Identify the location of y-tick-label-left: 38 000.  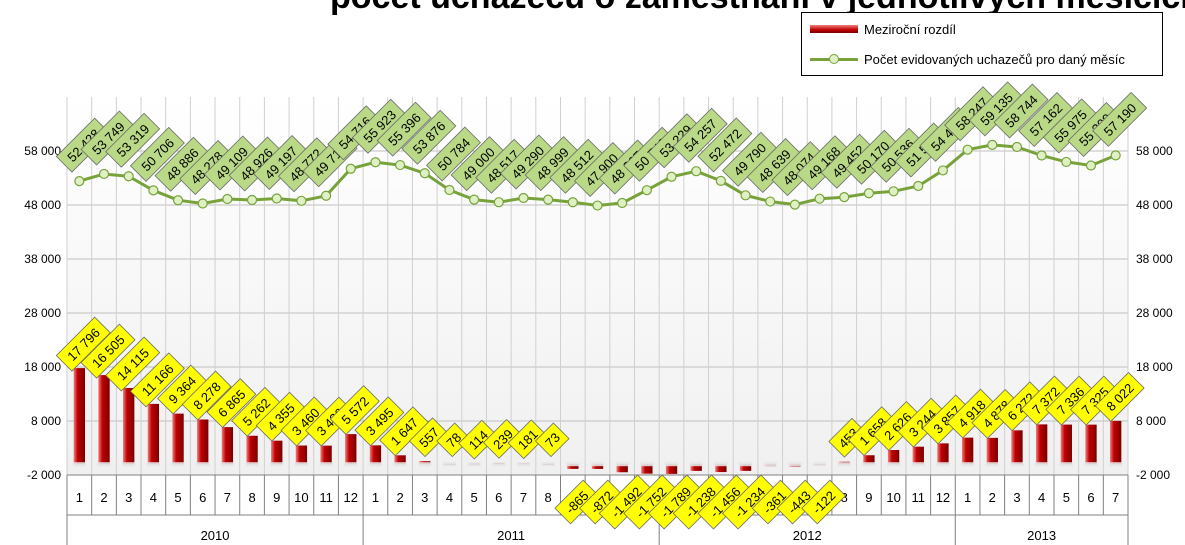
(42, 259).